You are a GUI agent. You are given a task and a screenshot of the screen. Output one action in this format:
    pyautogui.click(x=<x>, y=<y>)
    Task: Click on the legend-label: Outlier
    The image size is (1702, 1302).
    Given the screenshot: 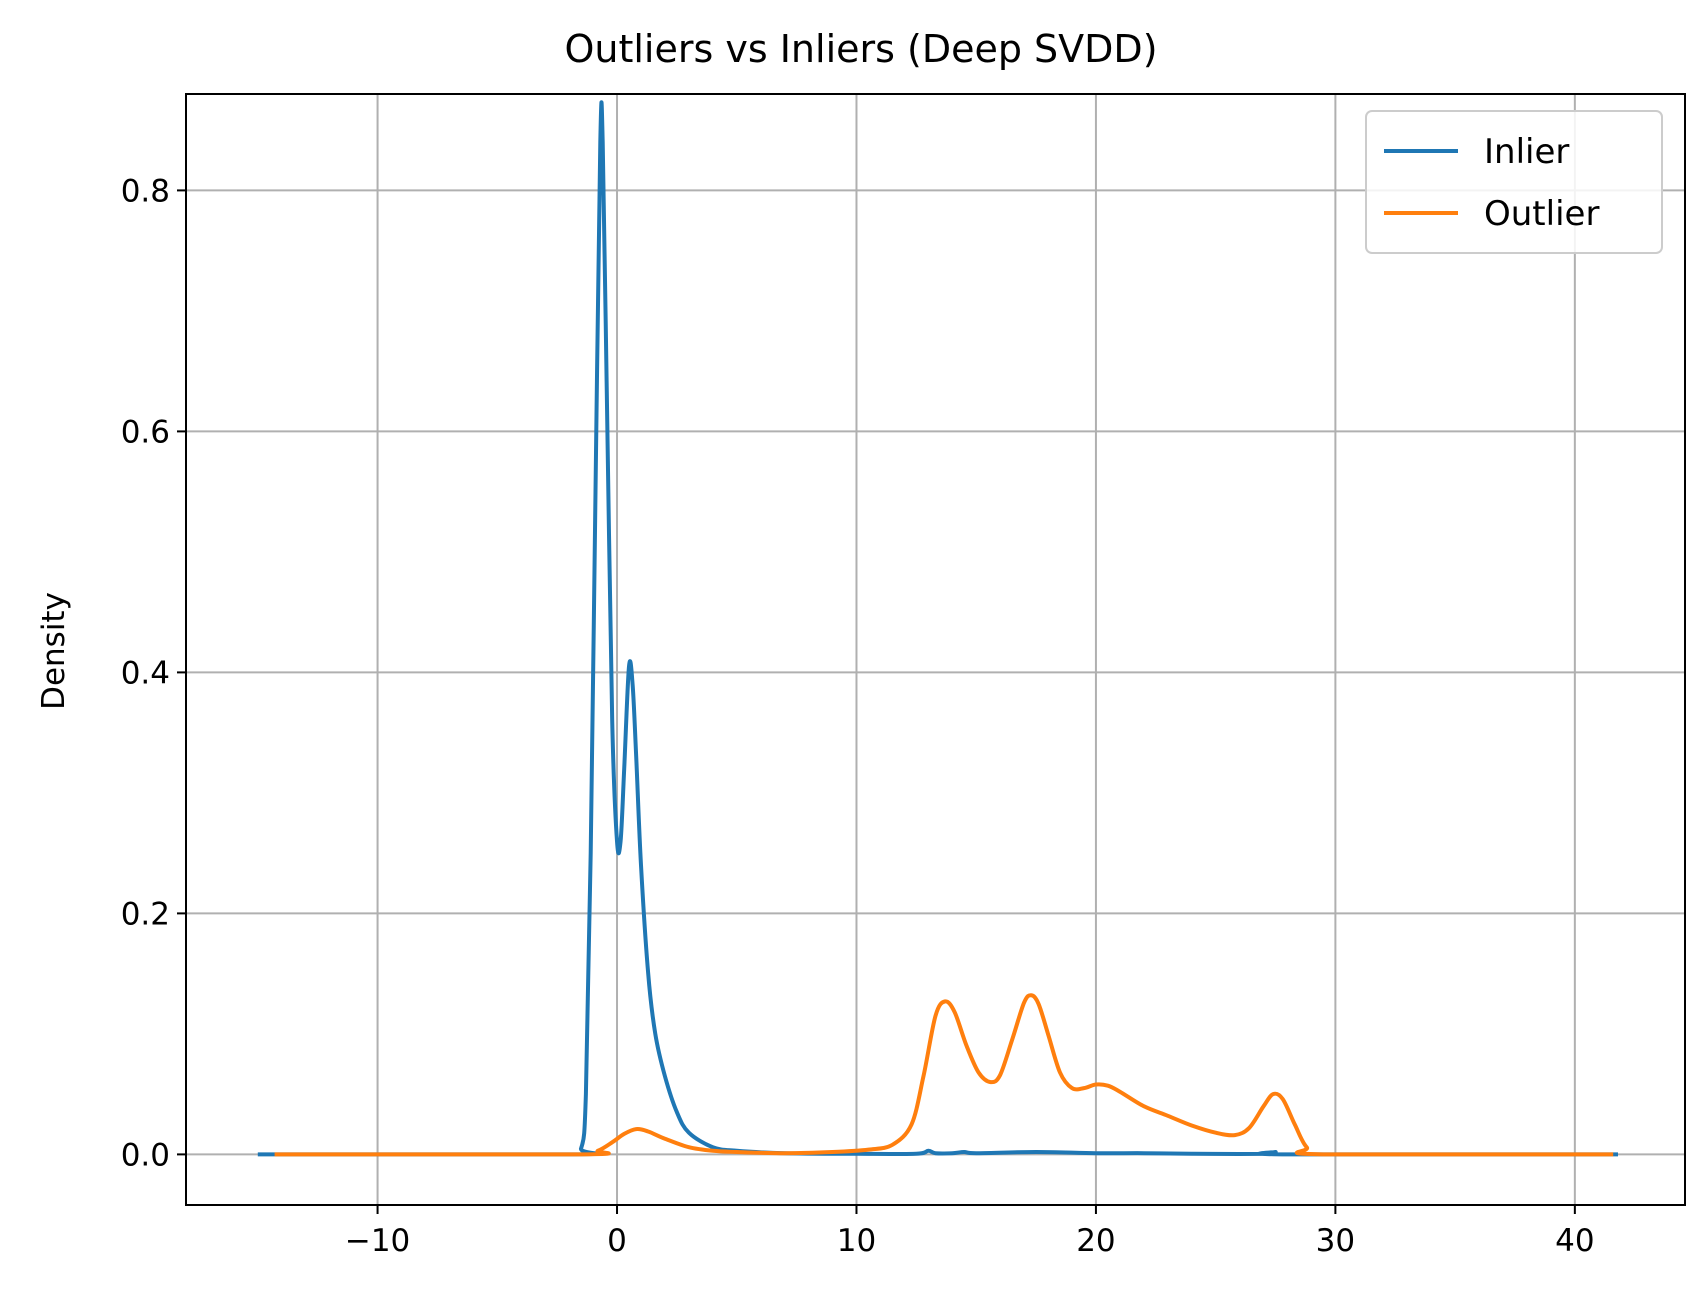 What is the action you would take?
    pyautogui.click(x=1541, y=214)
    